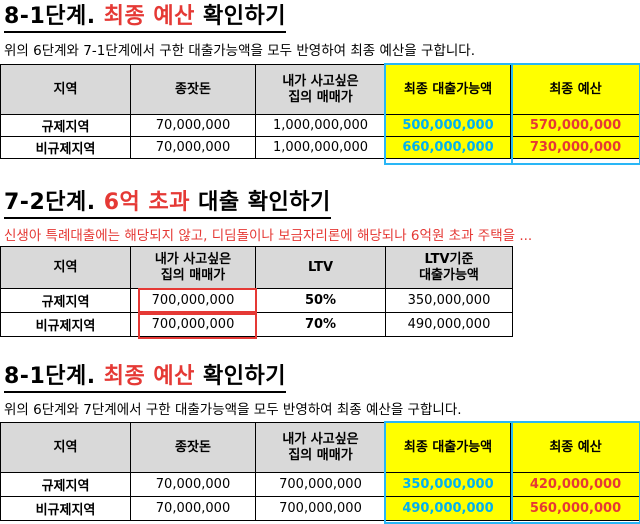  I want to click on section1-title: 8-1단계. 최종 예산 확인하기, so click(145, 18).